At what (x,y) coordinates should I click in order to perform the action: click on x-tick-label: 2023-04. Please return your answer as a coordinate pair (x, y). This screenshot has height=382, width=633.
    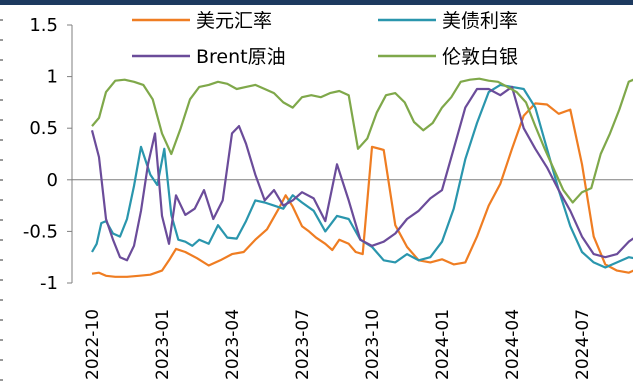
    Looking at the image, I should click on (233, 344).